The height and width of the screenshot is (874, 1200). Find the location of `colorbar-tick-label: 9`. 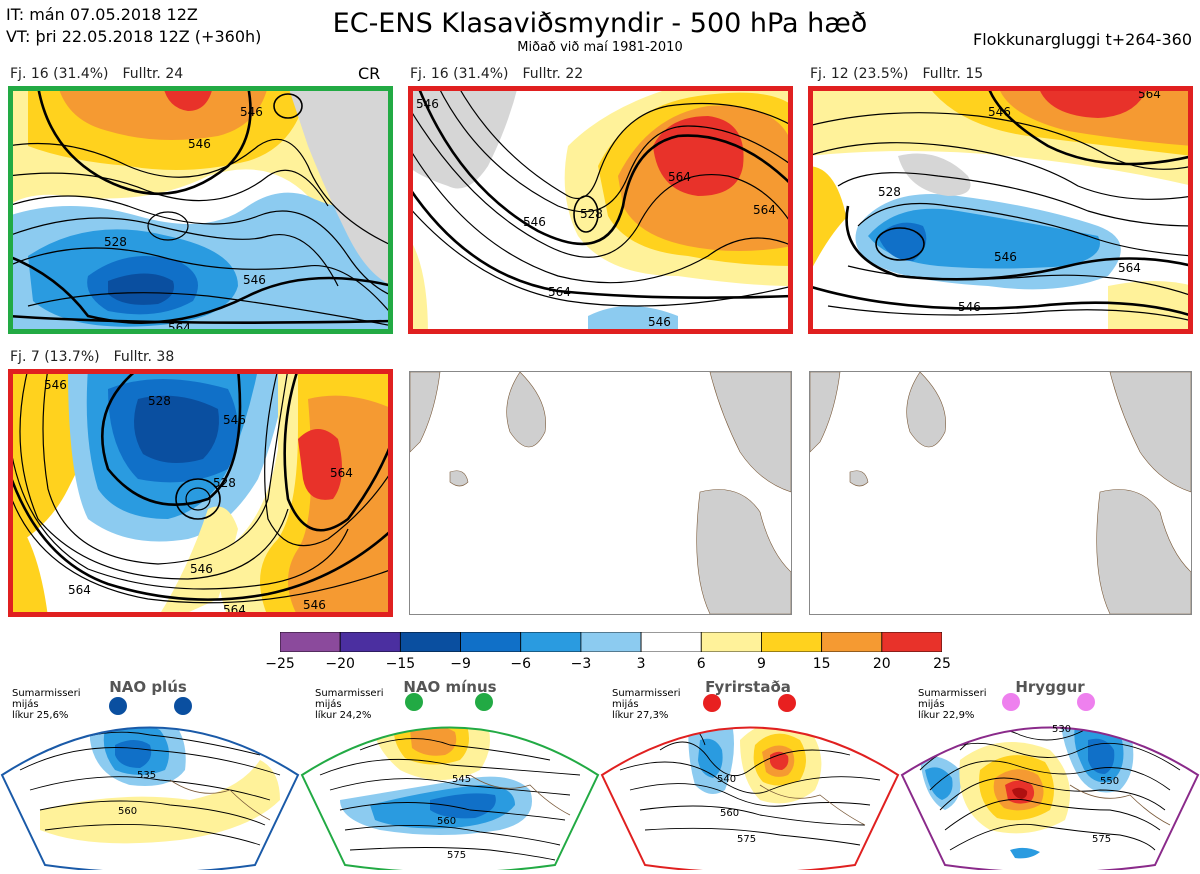

colorbar-tick-label: 9 is located at coordinates (761, 664).